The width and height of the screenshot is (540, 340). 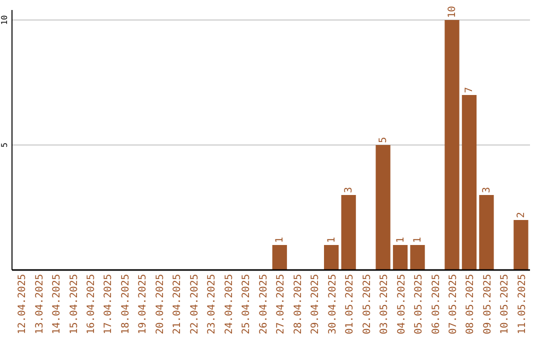 I want to click on x-tick-label: 02.05.2025, so click(x=367, y=304).